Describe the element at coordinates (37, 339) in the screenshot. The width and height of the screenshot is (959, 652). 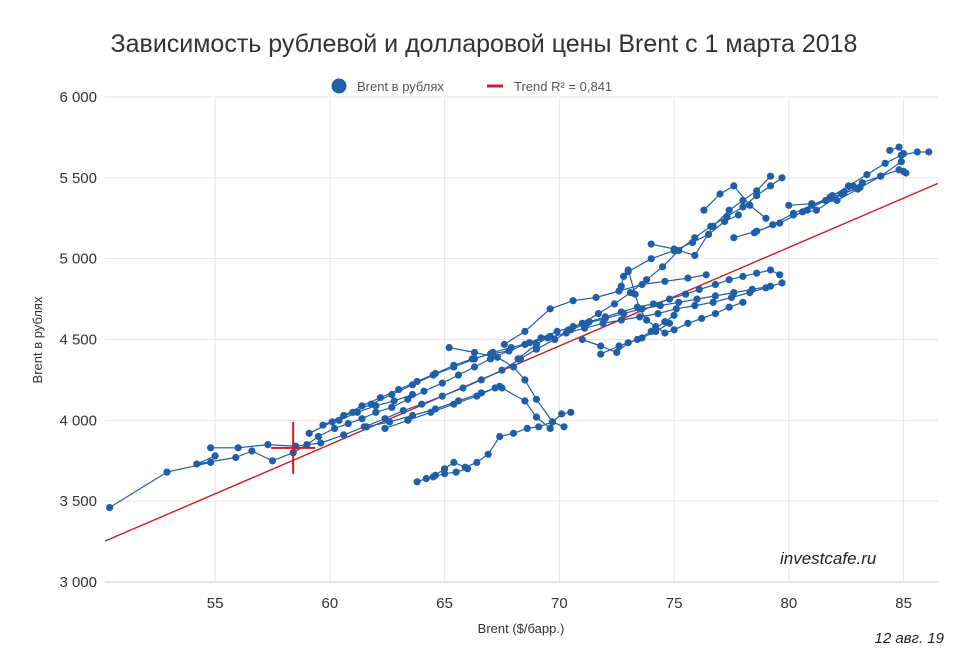
I see `y-axis-label: Brent в рублях` at that location.